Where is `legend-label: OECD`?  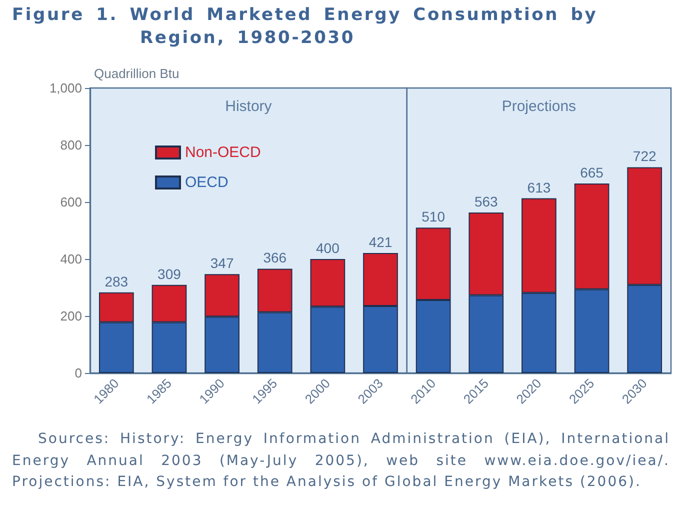
legend-label: OECD is located at coordinates (207, 182).